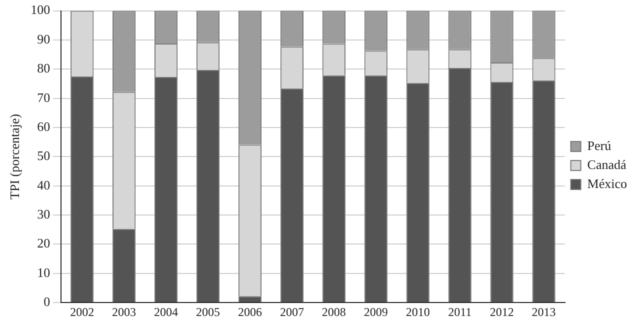 This screenshot has width=641, height=327. Describe the element at coordinates (124, 311) in the screenshot. I see `x-tick-label: 2003` at that location.